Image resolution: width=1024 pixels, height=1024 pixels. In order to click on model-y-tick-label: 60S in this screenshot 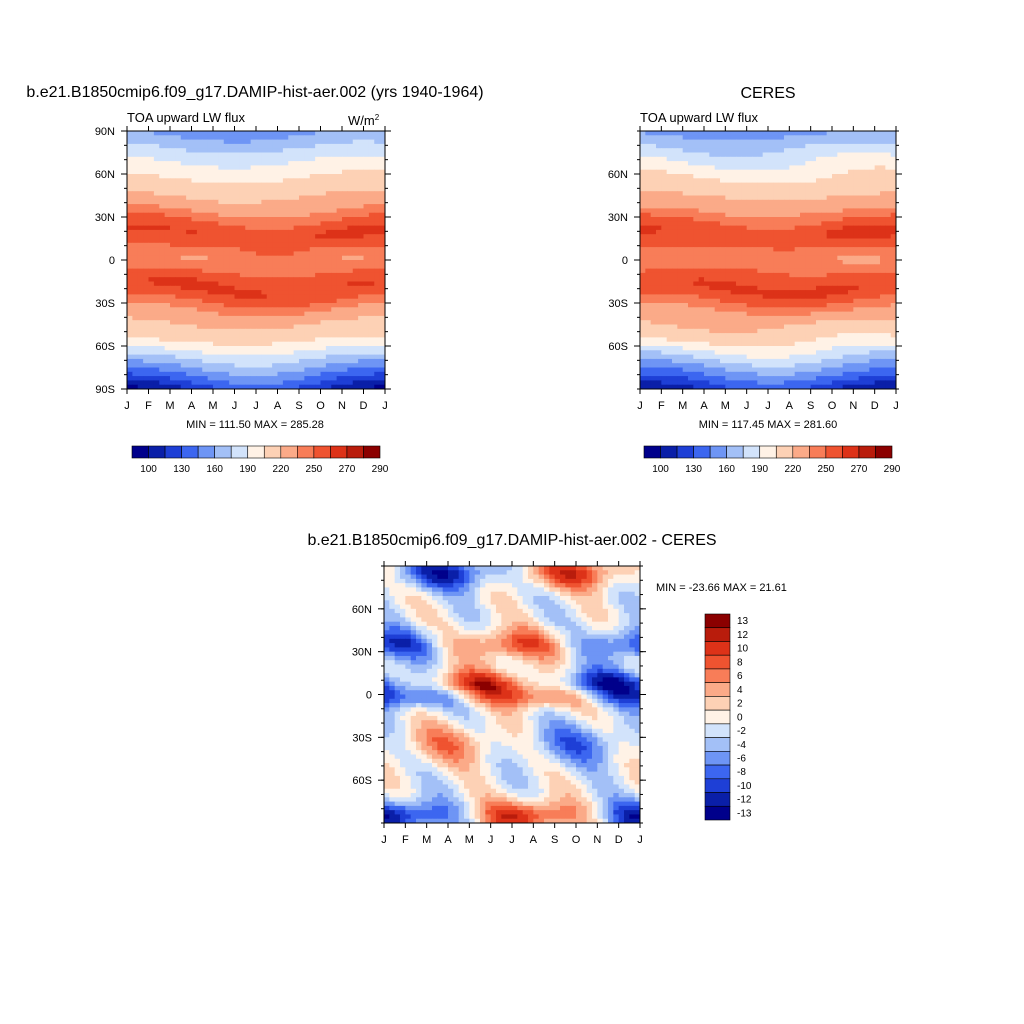, I will do `click(105, 347)`.